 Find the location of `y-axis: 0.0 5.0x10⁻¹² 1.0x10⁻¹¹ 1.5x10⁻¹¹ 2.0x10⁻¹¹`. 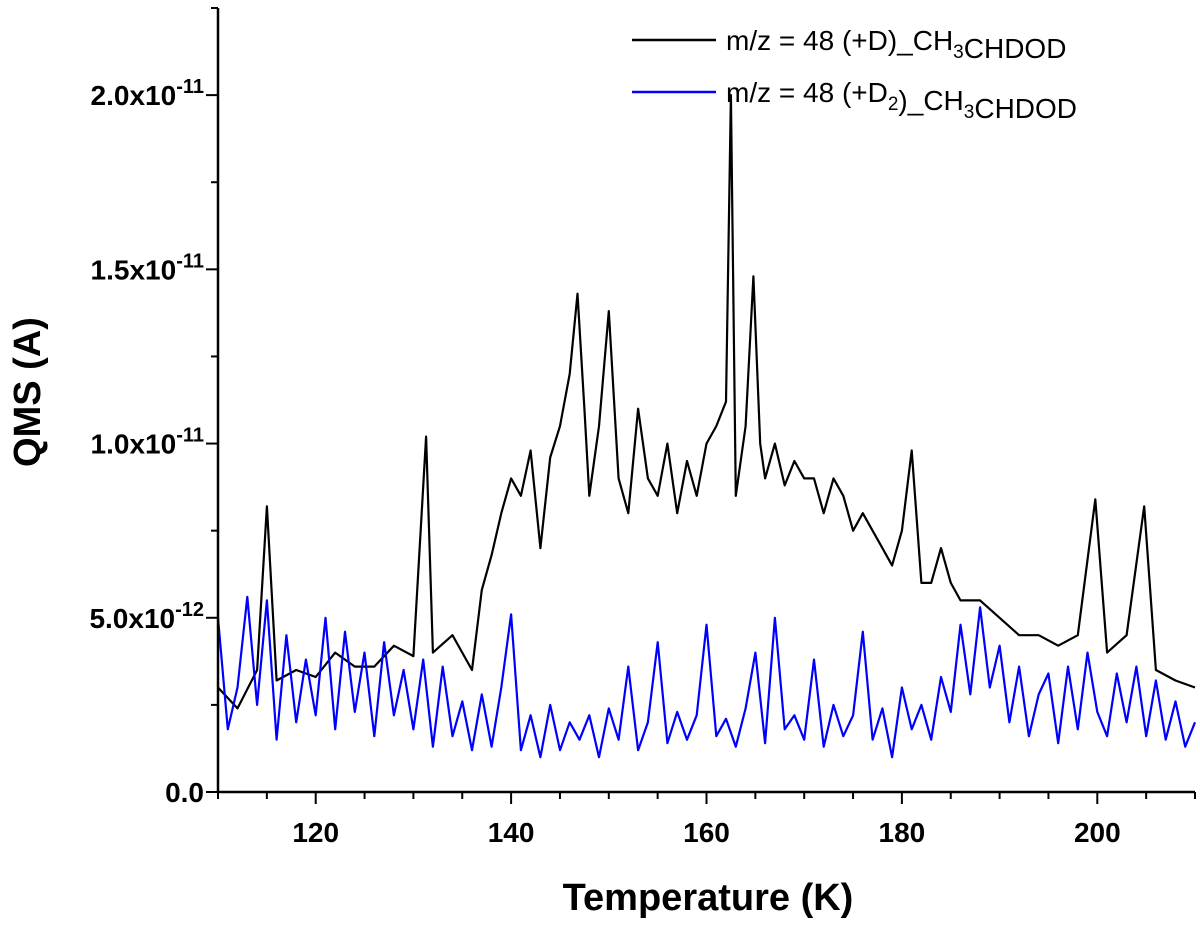

y-axis: 0.0 5.0x10⁻¹² 1.0x10⁻¹¹ 1.5x10⁻¹¹ 2.0x10⁻¹¹ is located at coordinates (154, 407).